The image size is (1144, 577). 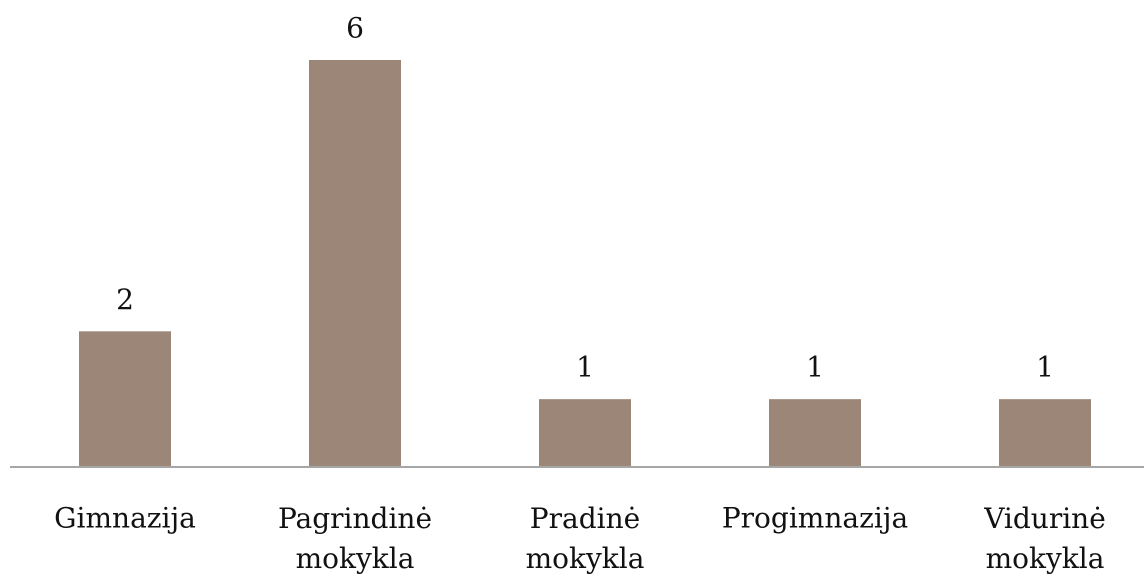 I want to click on x-tick-label: Pradinė mokykla, so click(x=585, y=538).